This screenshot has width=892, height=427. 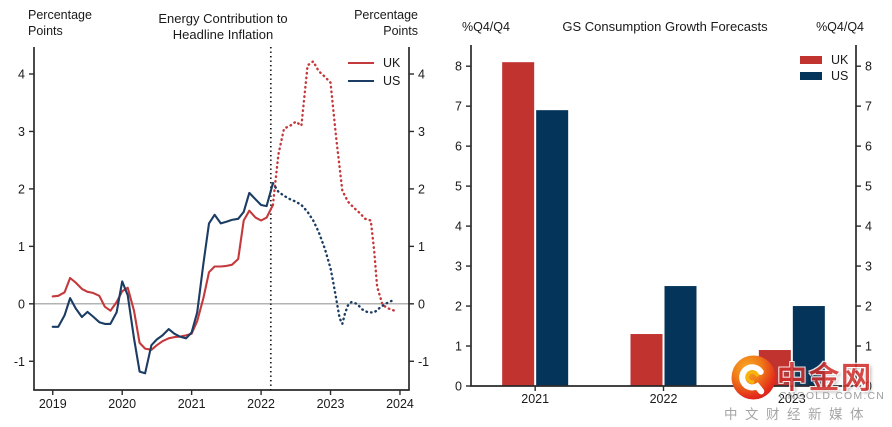 What do you see at coordinates (361, 81) in the screenshot?
I see `us-line-swatch` at bounding box center [361, 81].